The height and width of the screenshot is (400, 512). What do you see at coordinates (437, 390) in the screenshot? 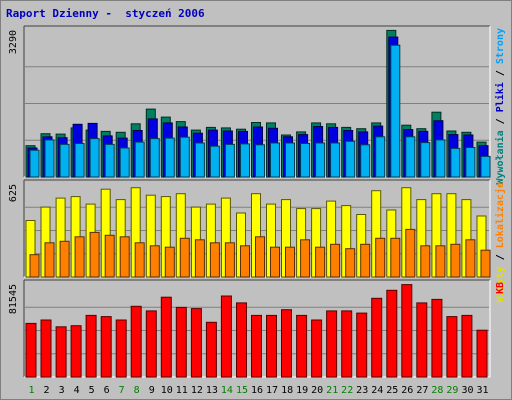
I see `x-tick-label-day-28: 28` at bounding box center [437, 390].